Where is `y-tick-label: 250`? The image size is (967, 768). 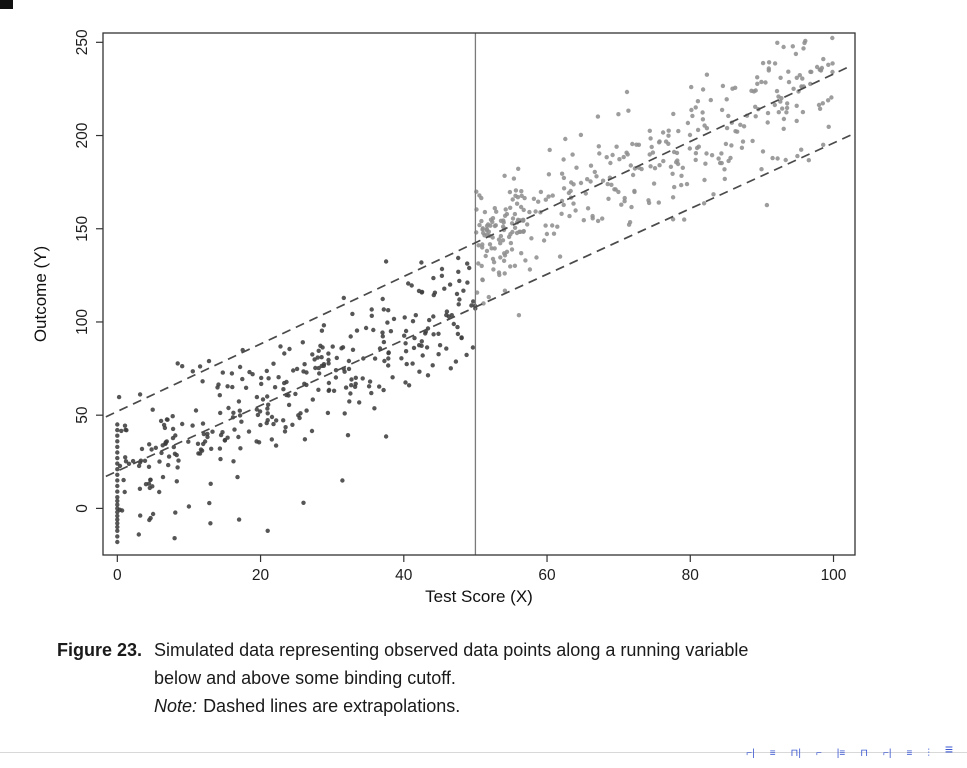 y-tick-label: 250 is located at coordinates (82, 42).